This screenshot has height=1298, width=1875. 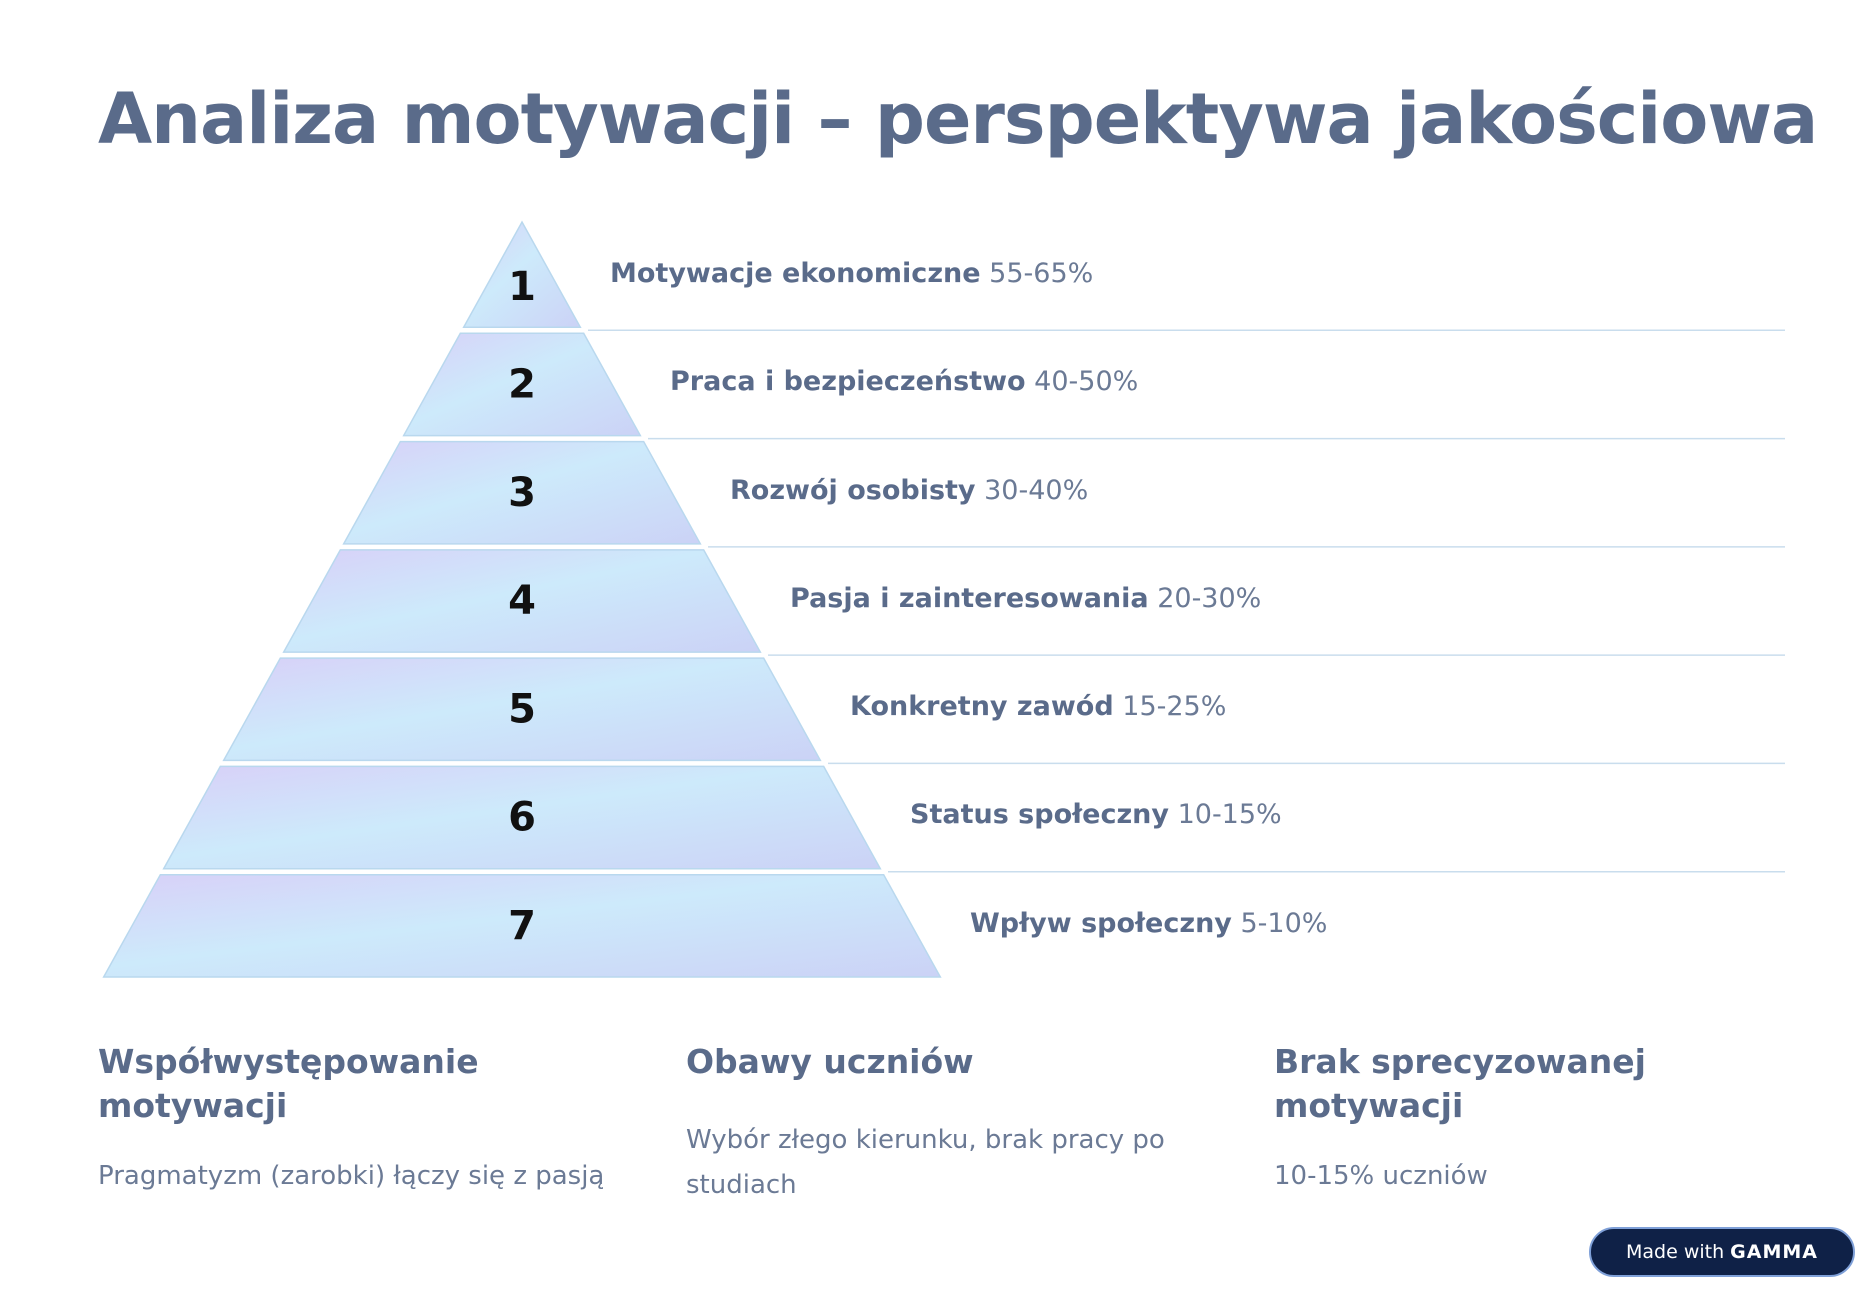 What do you see at coordinates (1460, 1083) in the screenshot?
I see `column-heading: Brak sprecyzowanej motywacji` at bounding box center [1460, 1083].